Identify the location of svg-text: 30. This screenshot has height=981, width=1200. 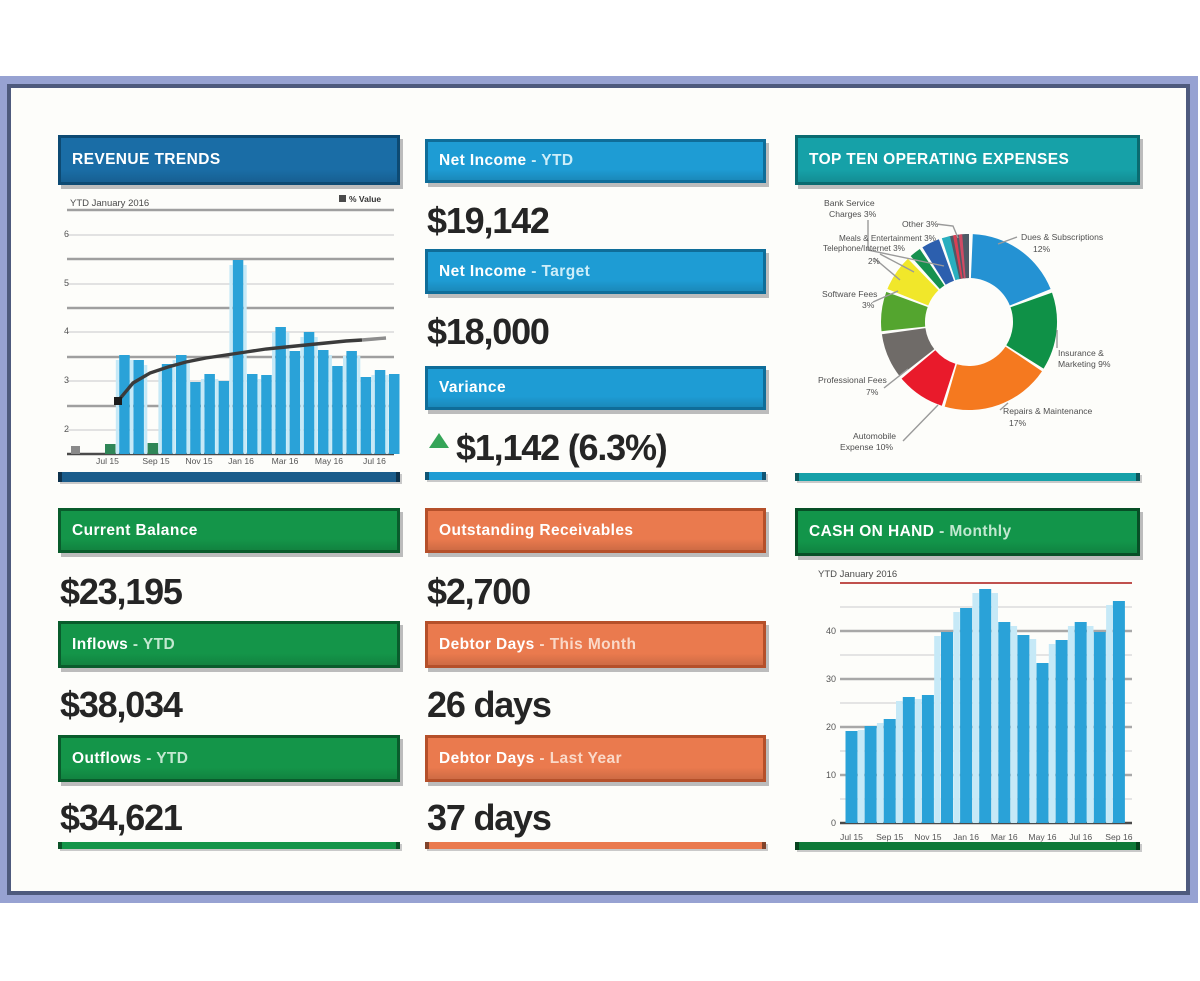
(831, 679).